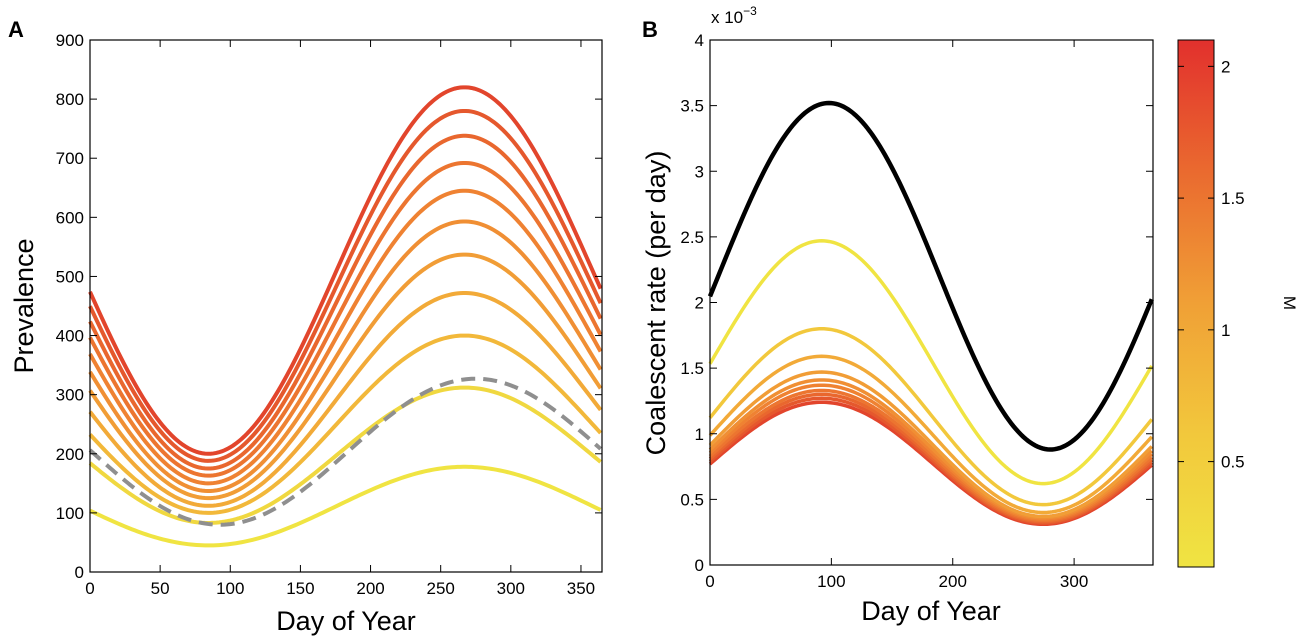 This screenshot has width=1297, height=636. What do you see at coordinates (727, 17) in the screenshot?
I see `exponent-base: x 10` at bounding box center [727, 17].